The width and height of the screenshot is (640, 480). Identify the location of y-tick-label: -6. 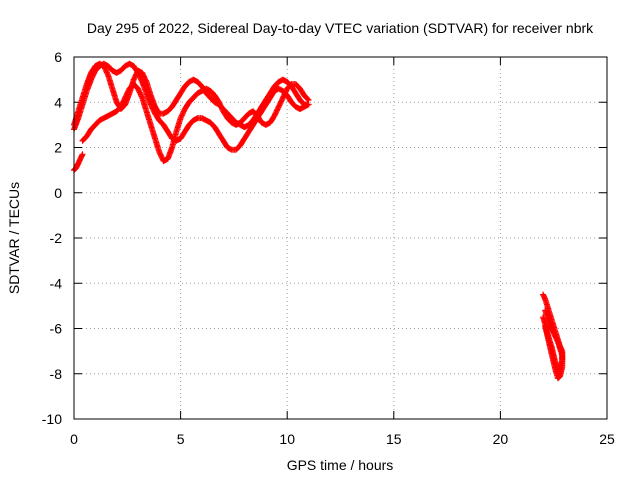
(56, 329).